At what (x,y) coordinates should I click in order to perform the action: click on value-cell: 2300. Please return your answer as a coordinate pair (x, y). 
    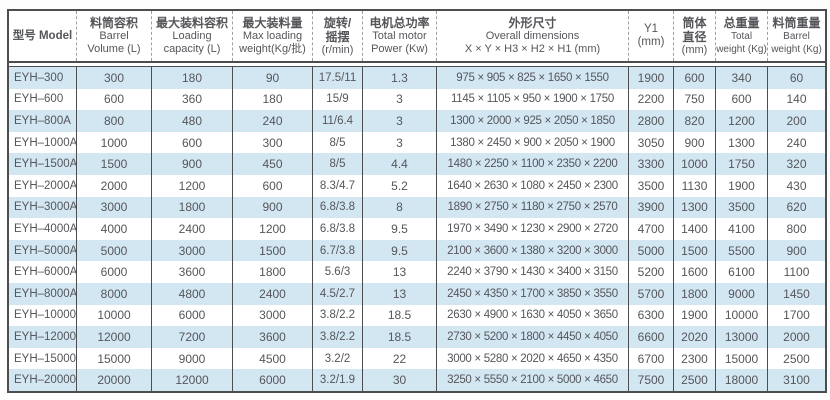
    Looking at the image, I should click on (695, 358).